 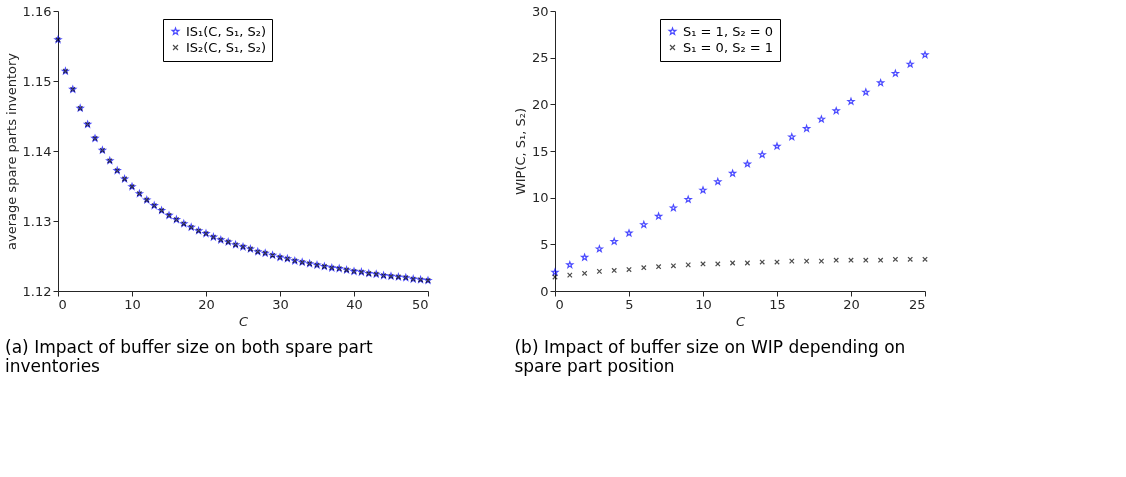 What do you see at coordinates (629, 304) in the screenshot?
I see `x-tick-label: 5` at bounding box center [629, 304].